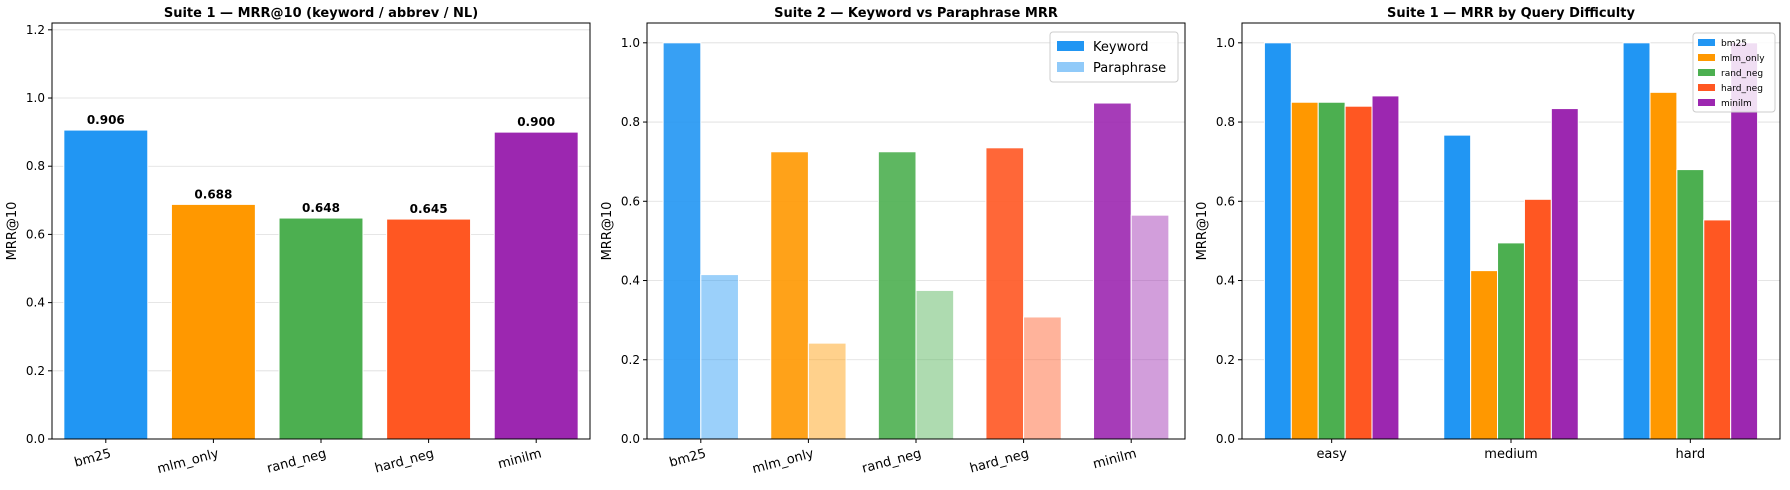  Describe the element at coordinates (1706, 72) in the screenshot. I see `legend-swatch-rand_neg` at that location.